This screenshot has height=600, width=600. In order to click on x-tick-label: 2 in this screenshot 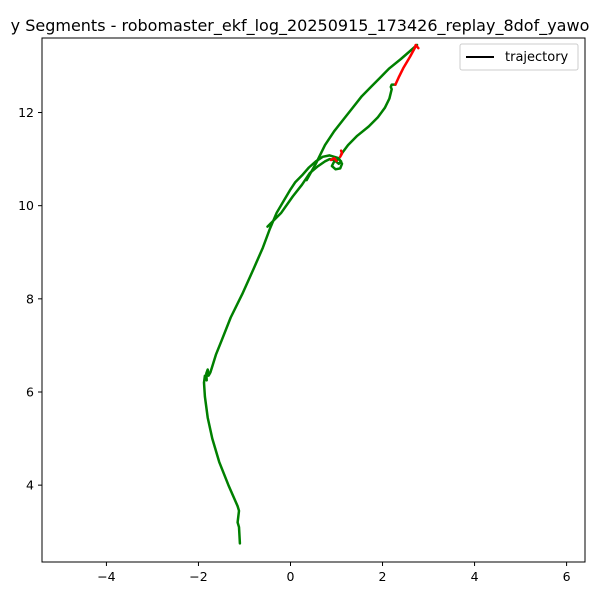, I will do `click(383, 576)`.